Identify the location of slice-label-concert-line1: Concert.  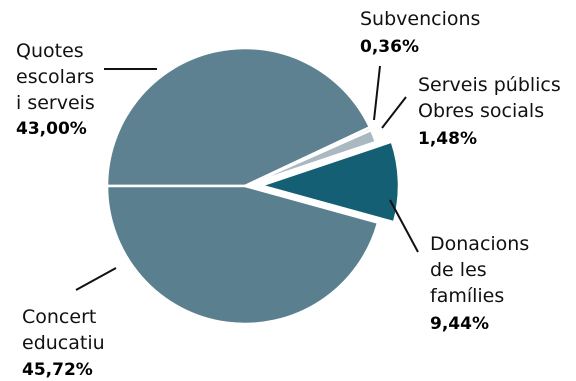
(59, 317).